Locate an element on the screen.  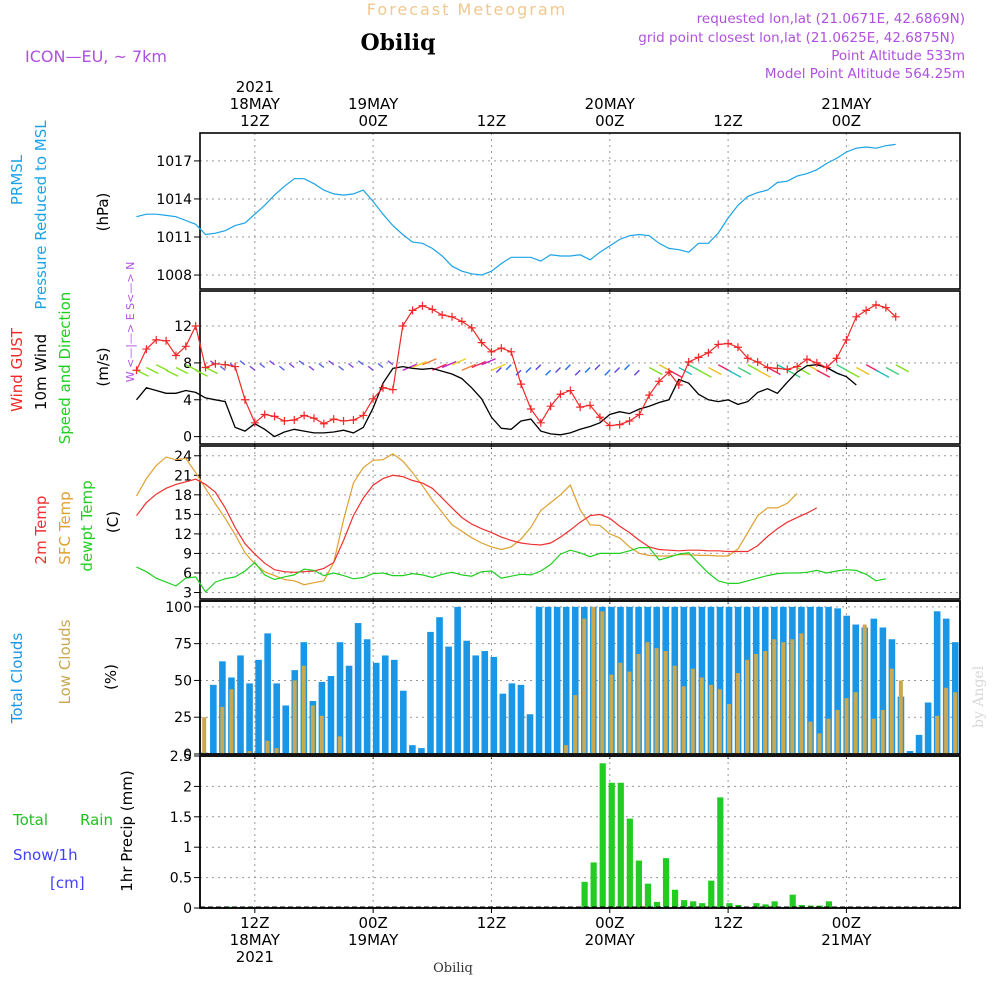
time-label-top: 20MAY is located at coordinates (610, 104).